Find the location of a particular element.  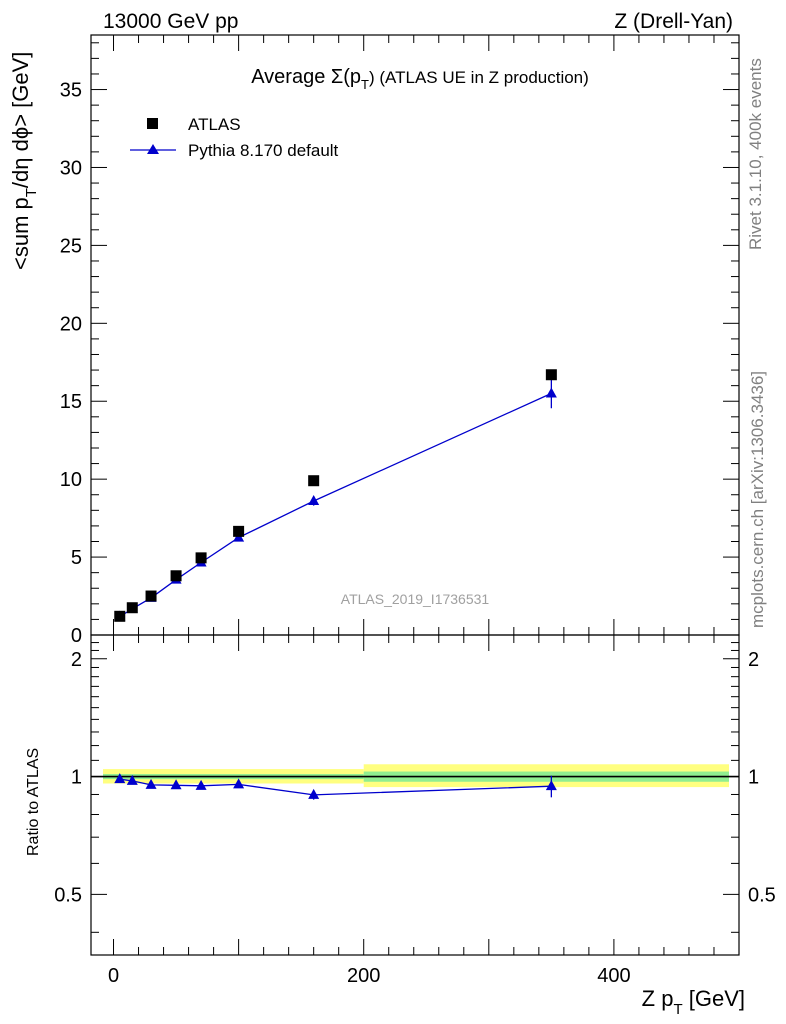

x-tick-label: 400 is located at coordinates (613, 976).